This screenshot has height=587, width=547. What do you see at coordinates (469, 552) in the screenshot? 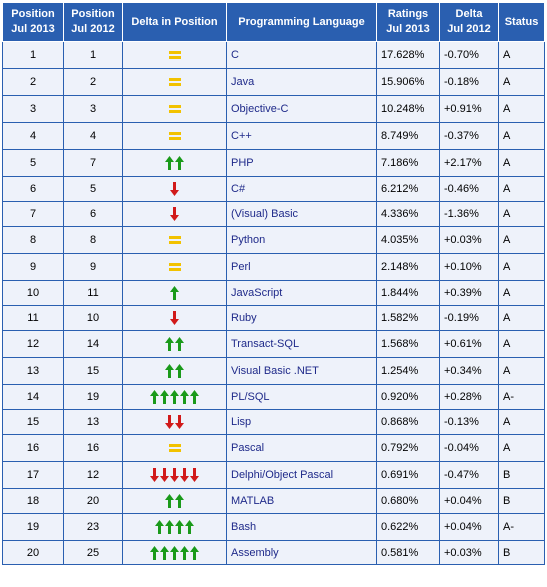
I see `cell-delta: +0.03%` at bounding box center [469, 552].